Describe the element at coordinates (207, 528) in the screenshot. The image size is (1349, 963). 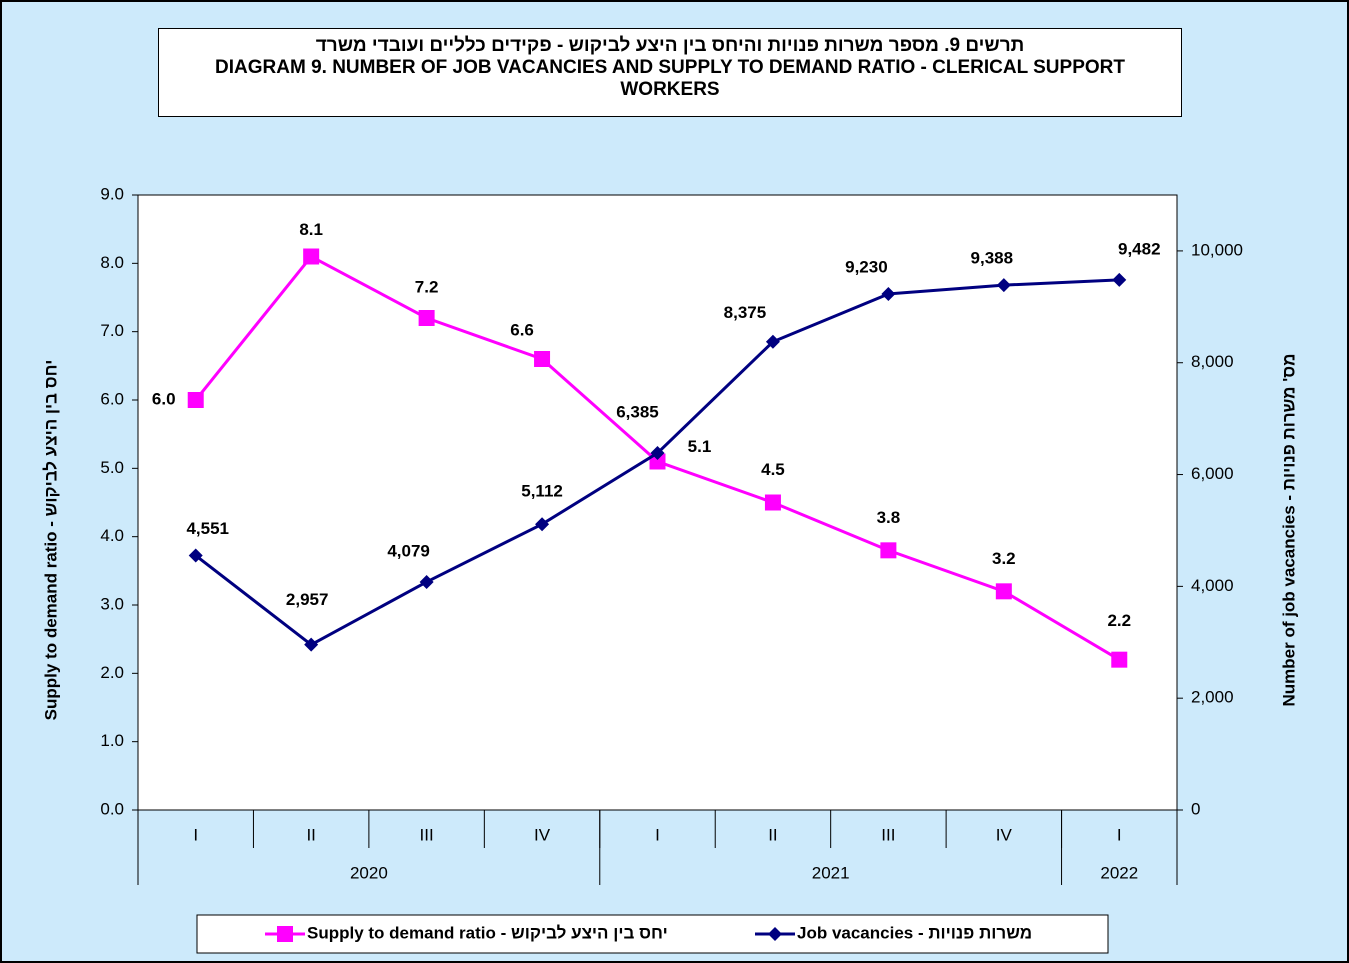
I see `data-label: 4,551` at that location.